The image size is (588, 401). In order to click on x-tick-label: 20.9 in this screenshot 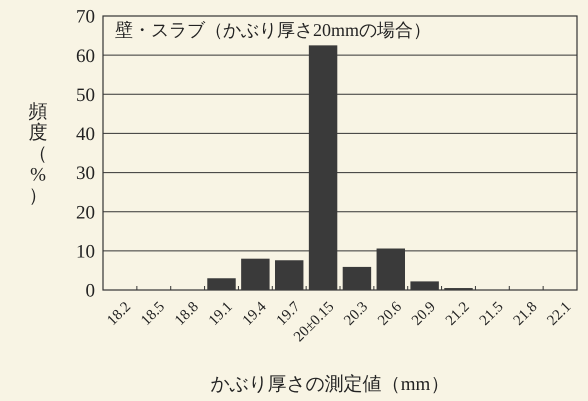, I will do `click(424, 313)`.